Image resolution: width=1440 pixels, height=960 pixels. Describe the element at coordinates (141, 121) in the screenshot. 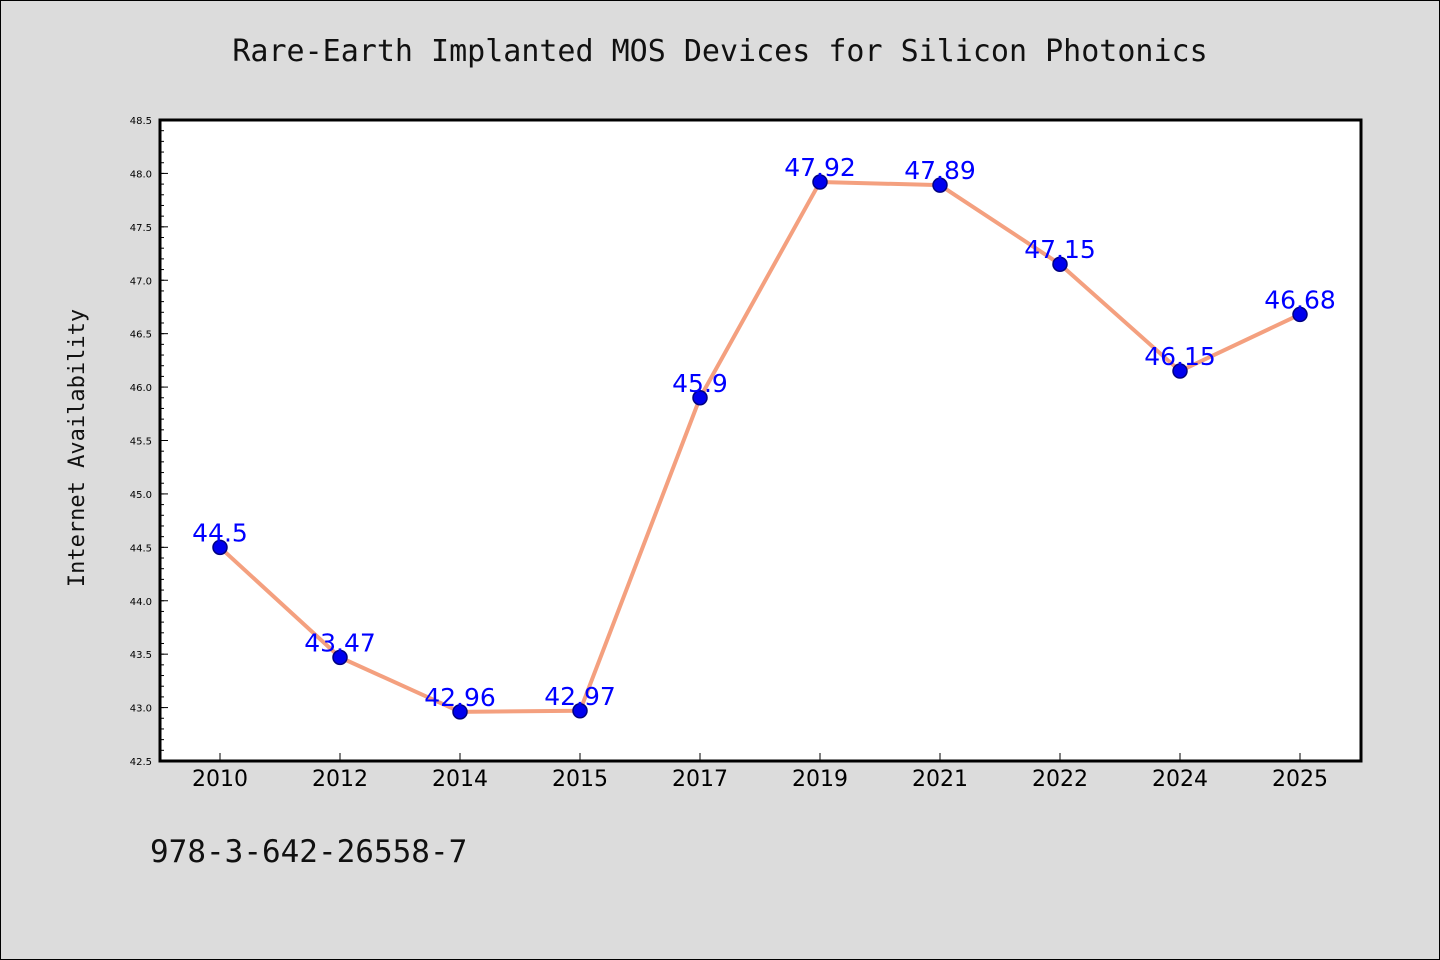

I see `y-tick-label: 48.5` at that location.